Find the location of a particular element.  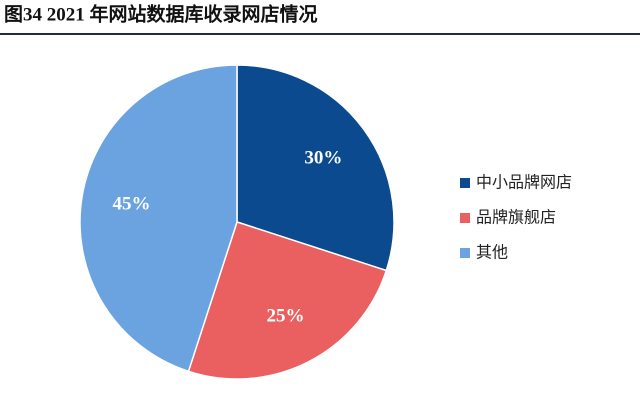

data-label: 45% is located at coordinates (132, 204).